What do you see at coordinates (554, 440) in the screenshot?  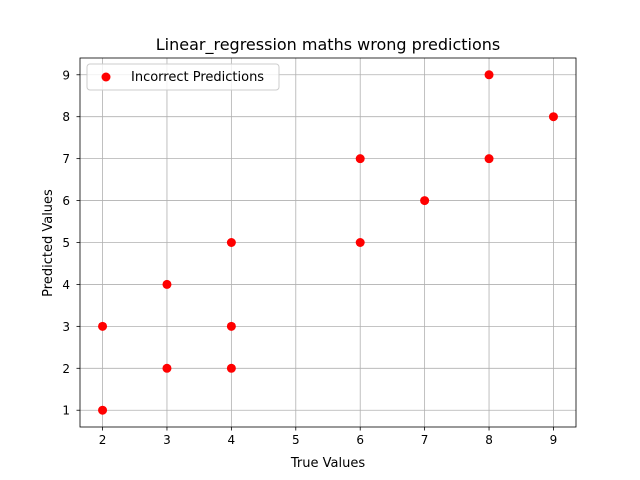 I see `x-tick-label: 9` at bounding box center [554, 440].